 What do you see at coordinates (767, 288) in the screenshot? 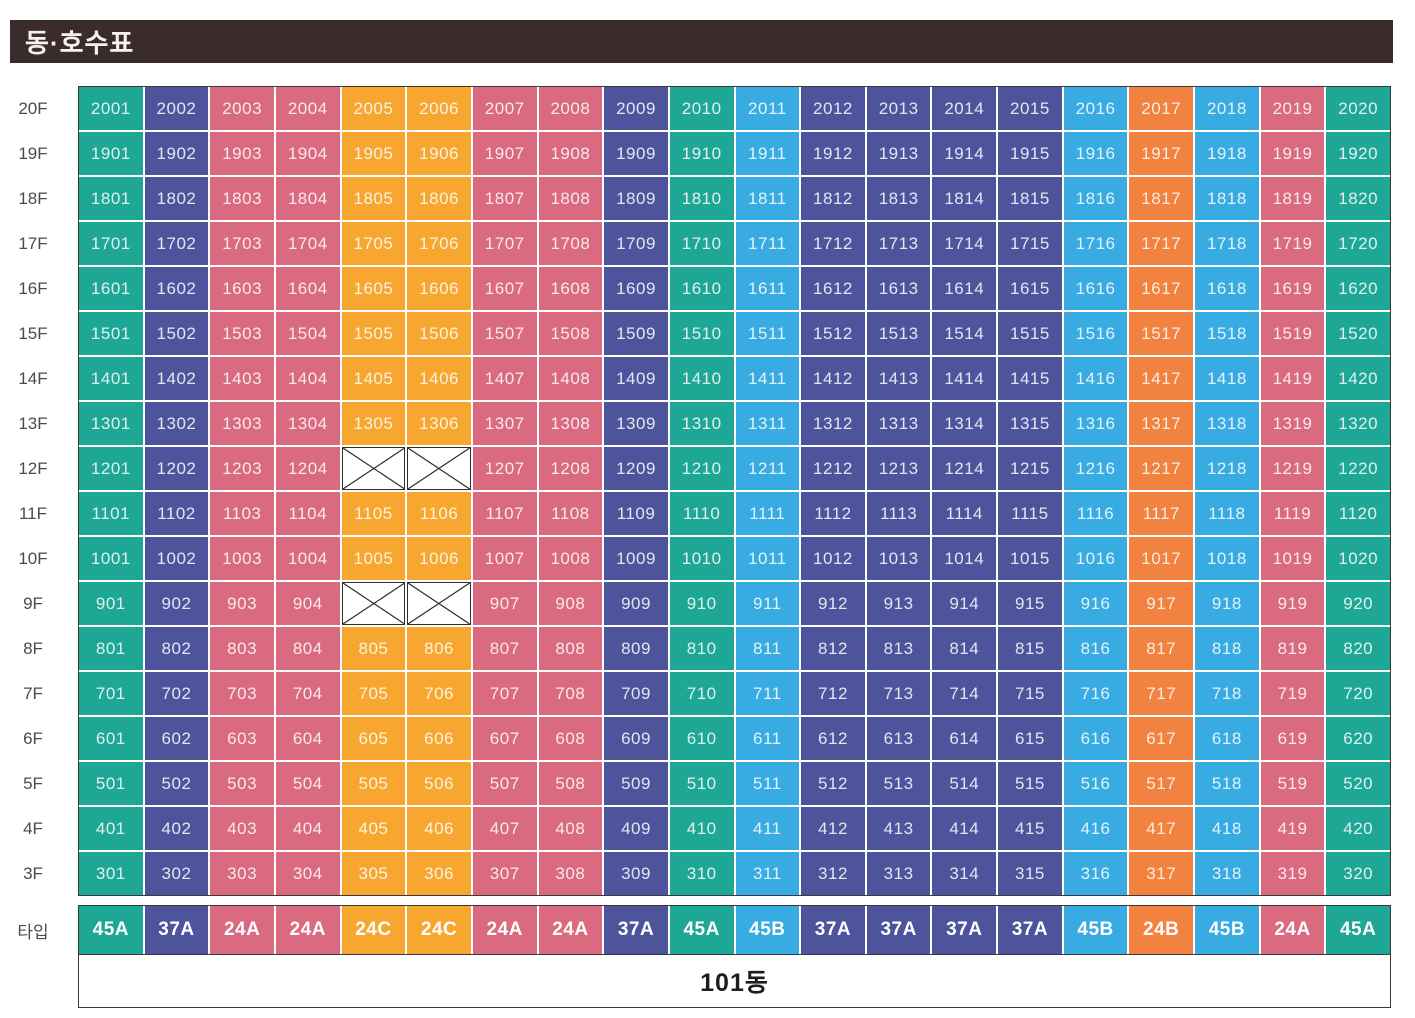
I see `unit-cell: 1611` at bounding box center [767, 288].